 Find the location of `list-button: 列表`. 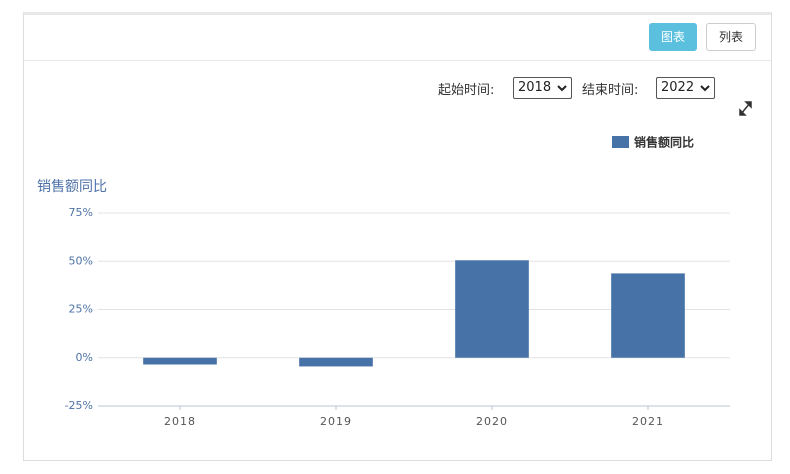

list-button: 列表 is located at coordinates (731, 37).